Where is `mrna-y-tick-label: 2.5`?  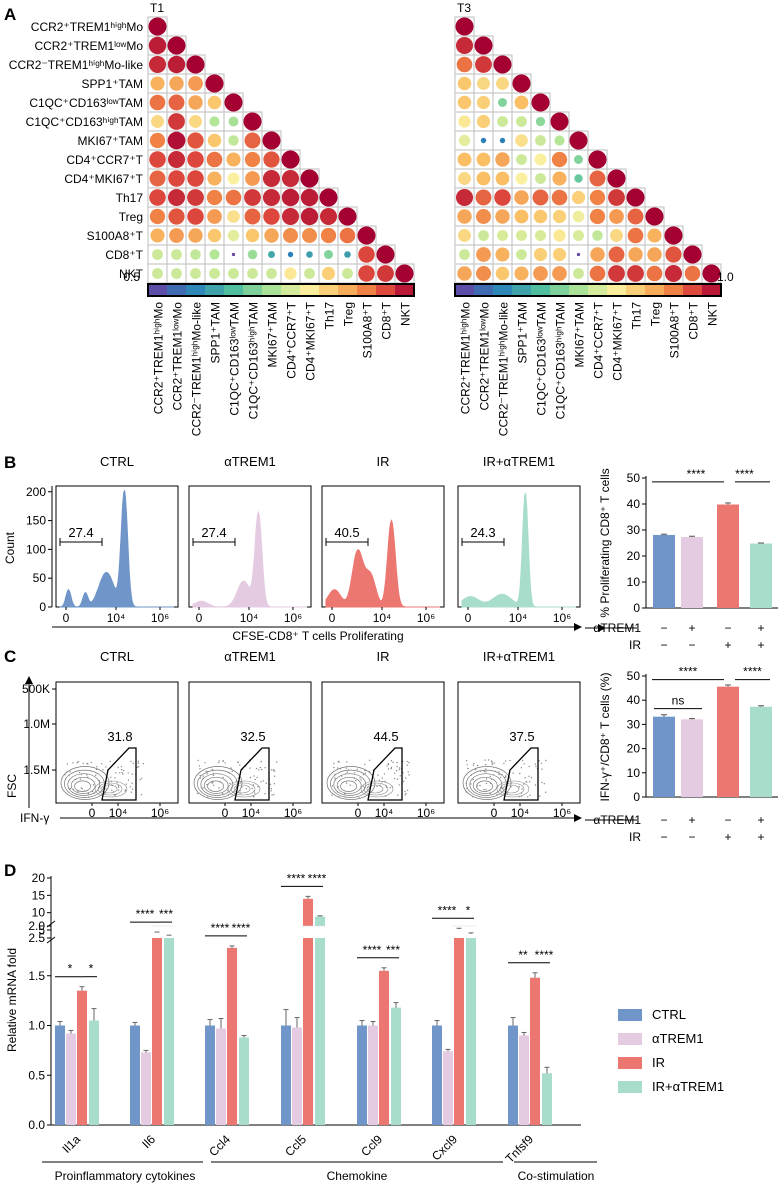
mrna-y-tick-label: 2.5 is located at coordinates (36, 938).